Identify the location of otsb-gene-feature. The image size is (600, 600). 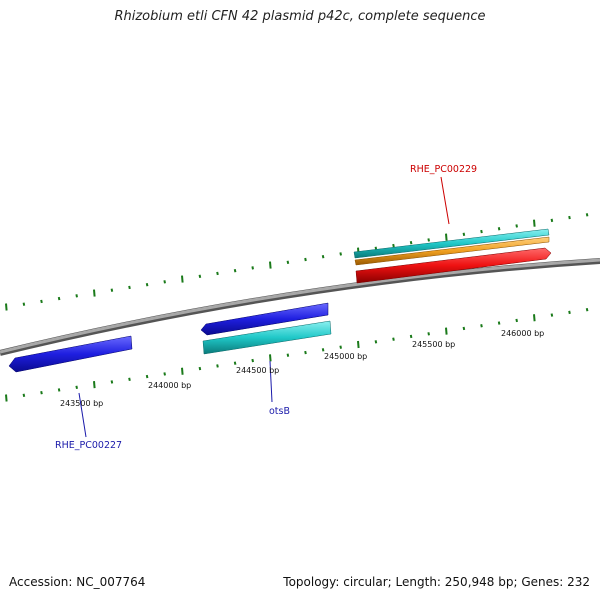
(267, 337).